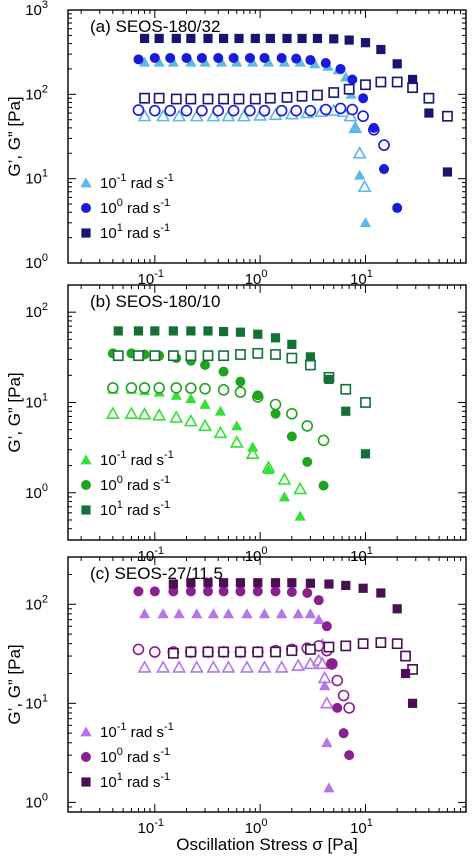 The width and height of the screenshot is (474, 860). I want to click on x-tick-label: 10⁻¹, so click(151, 827).